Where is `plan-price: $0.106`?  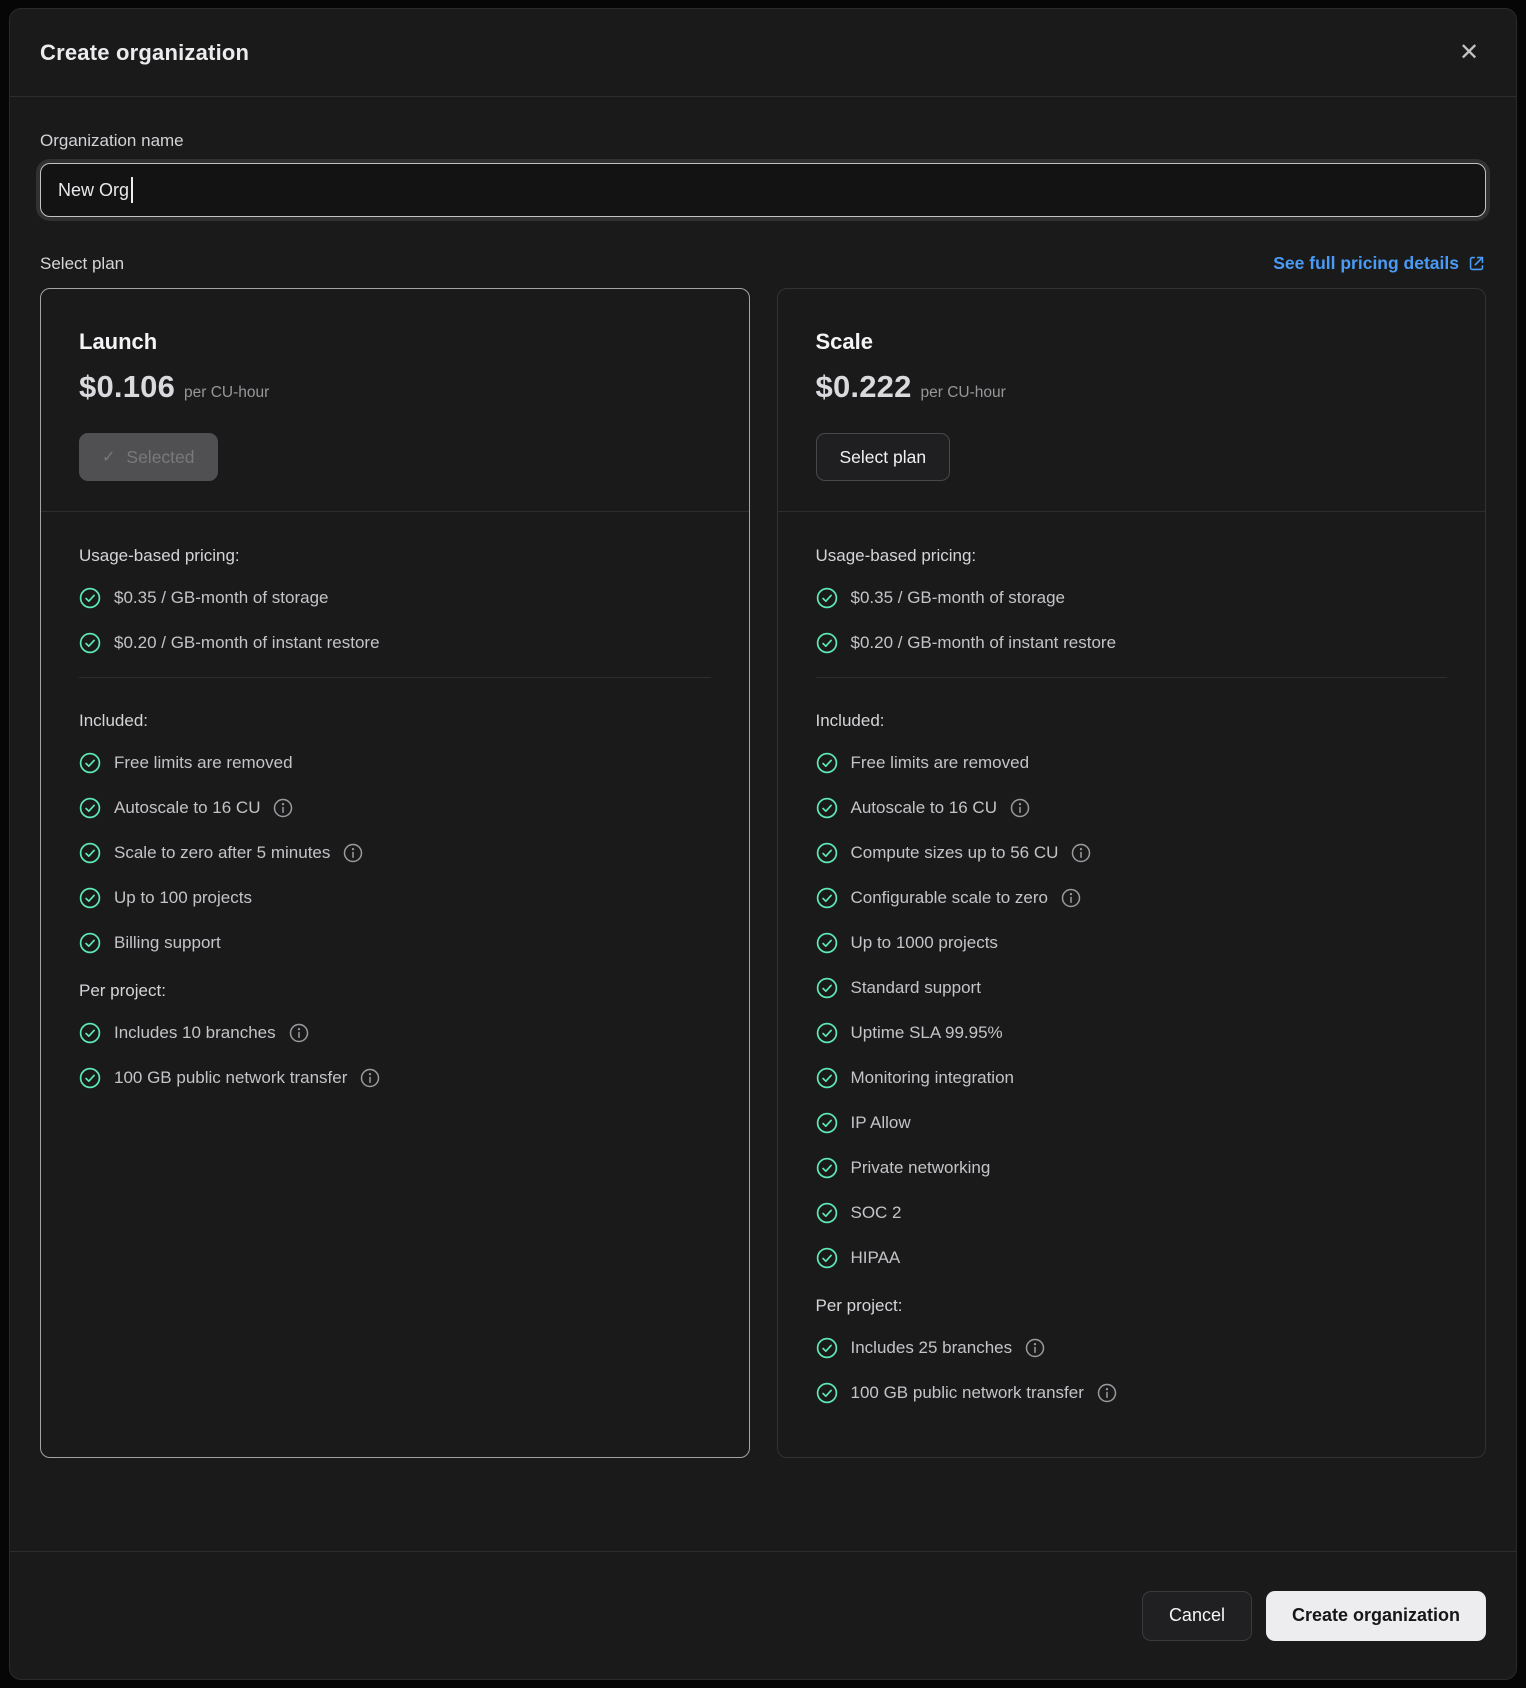 plan-price: $0.106 is located at coordinates (127, 386).